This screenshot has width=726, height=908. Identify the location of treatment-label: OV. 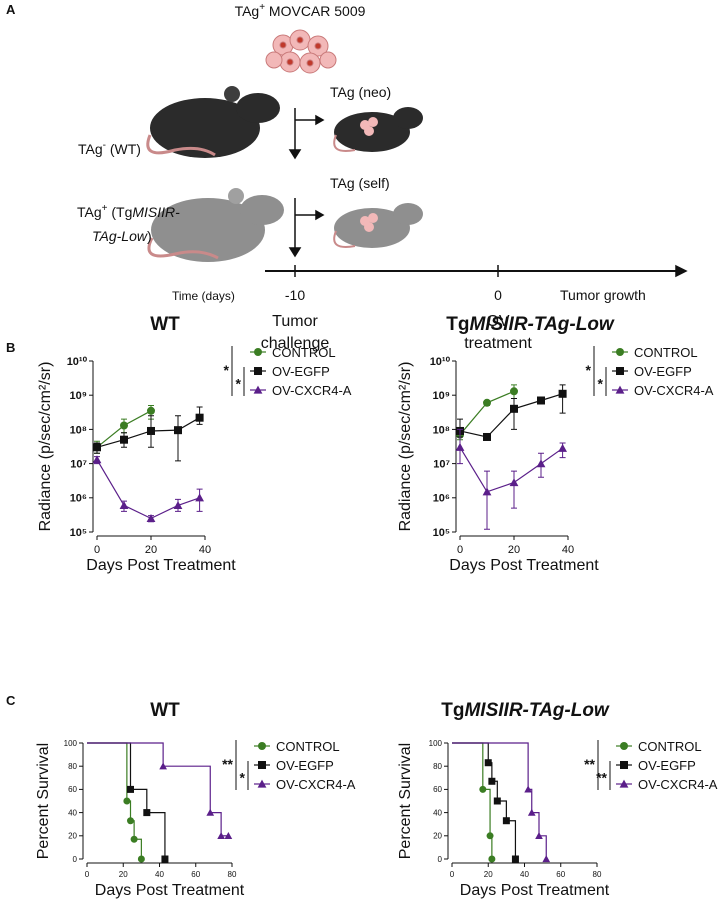
(497, 321).